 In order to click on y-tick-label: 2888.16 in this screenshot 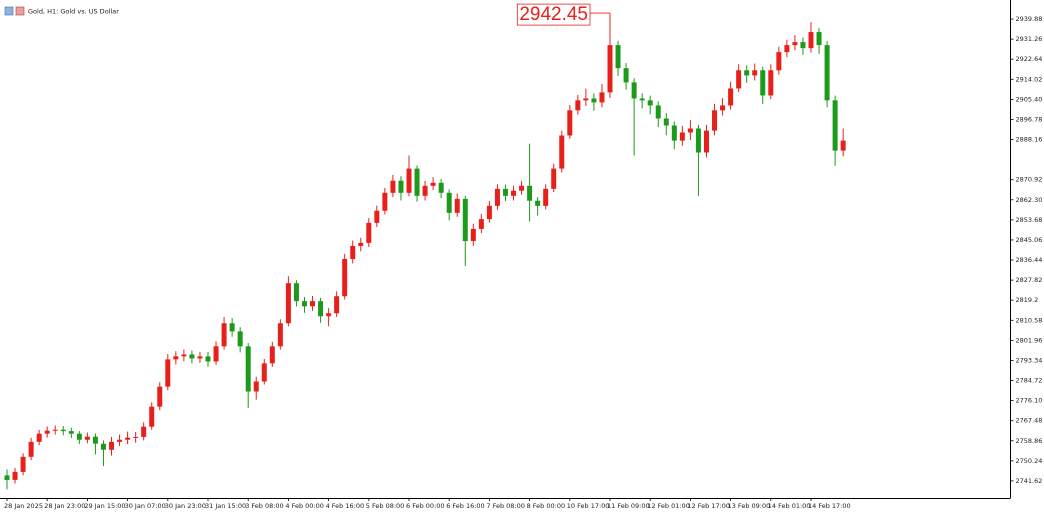, I will do `click(1029, 140)`.